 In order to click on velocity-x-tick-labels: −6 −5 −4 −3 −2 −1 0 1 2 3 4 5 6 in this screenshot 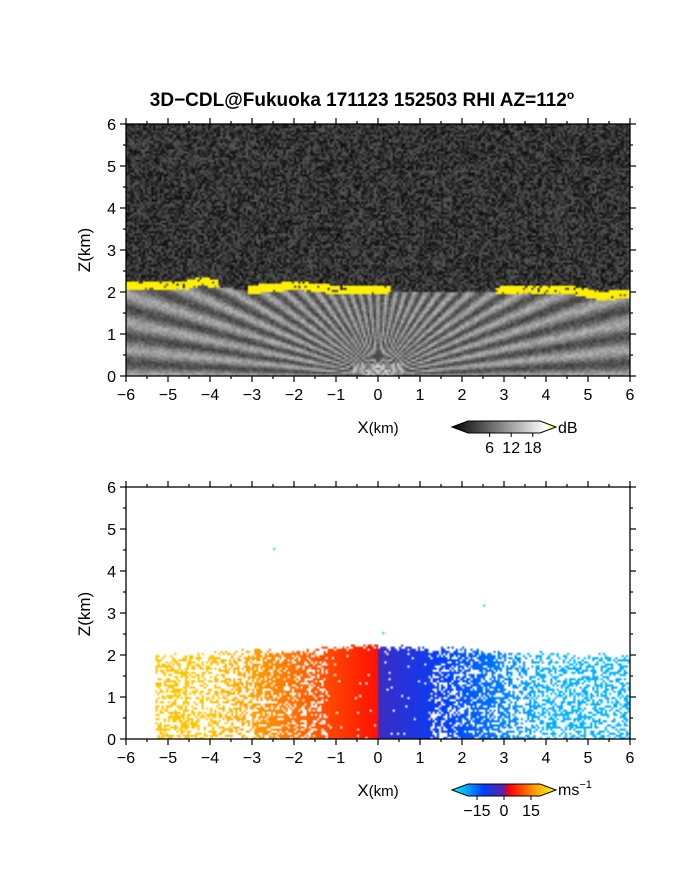, I will do `click(376, 758)`.